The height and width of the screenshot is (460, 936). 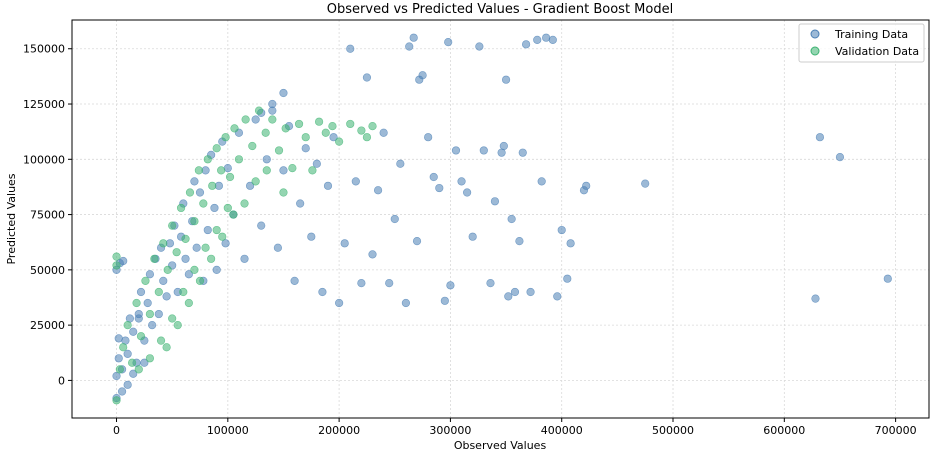 What do you see at coordinates (673, 430) in the screenshot?
I see `x-tick-label: 500000` at bounding box center [673, 430].